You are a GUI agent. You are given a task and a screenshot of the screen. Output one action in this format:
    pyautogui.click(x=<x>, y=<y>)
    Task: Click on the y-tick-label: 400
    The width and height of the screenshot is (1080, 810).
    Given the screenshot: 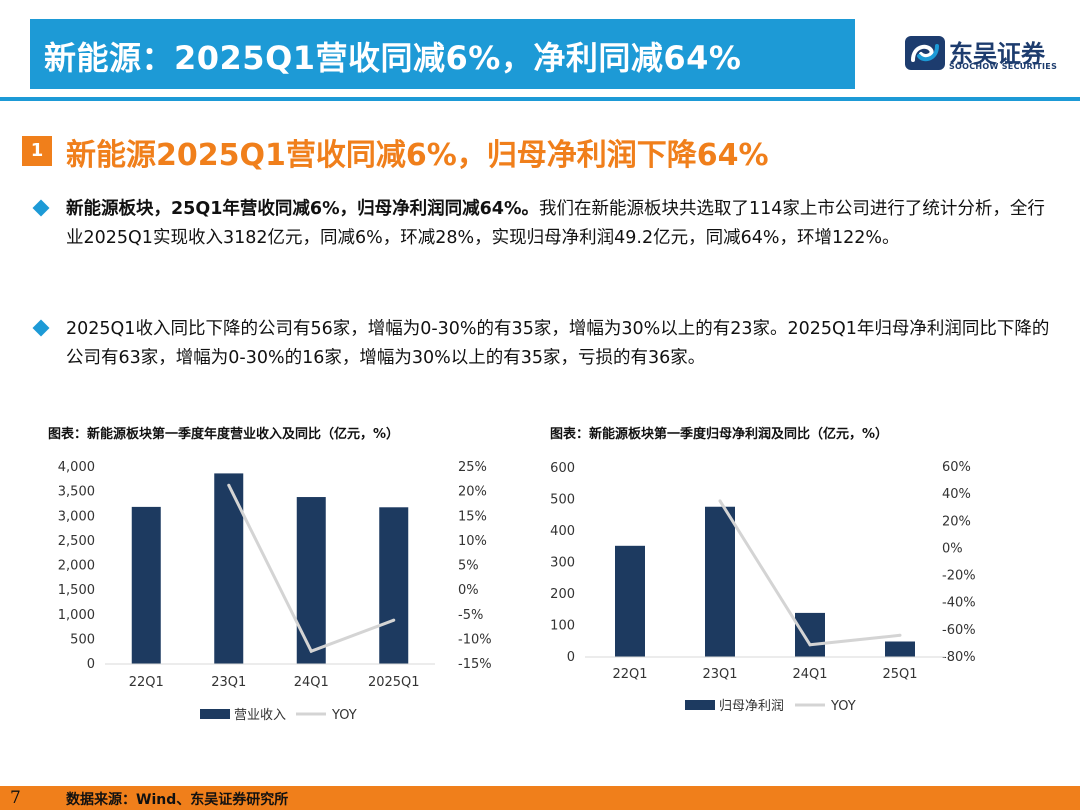 What is the action you would take?
    pyautogui.click(x=562, y=531)
    